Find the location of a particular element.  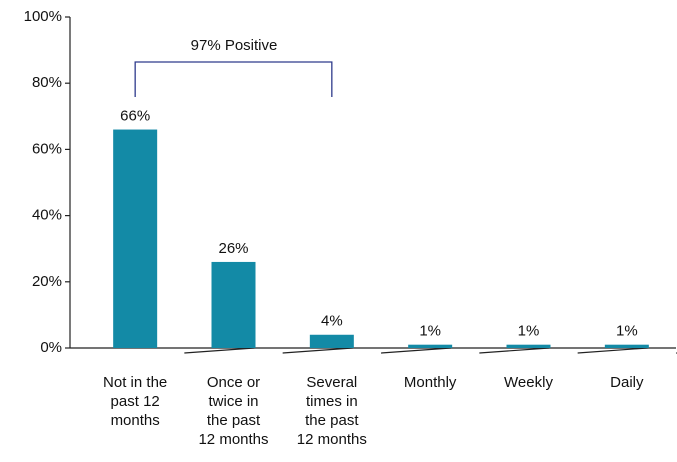

y-tick-label: 80% is located at coordinates (47, 82).